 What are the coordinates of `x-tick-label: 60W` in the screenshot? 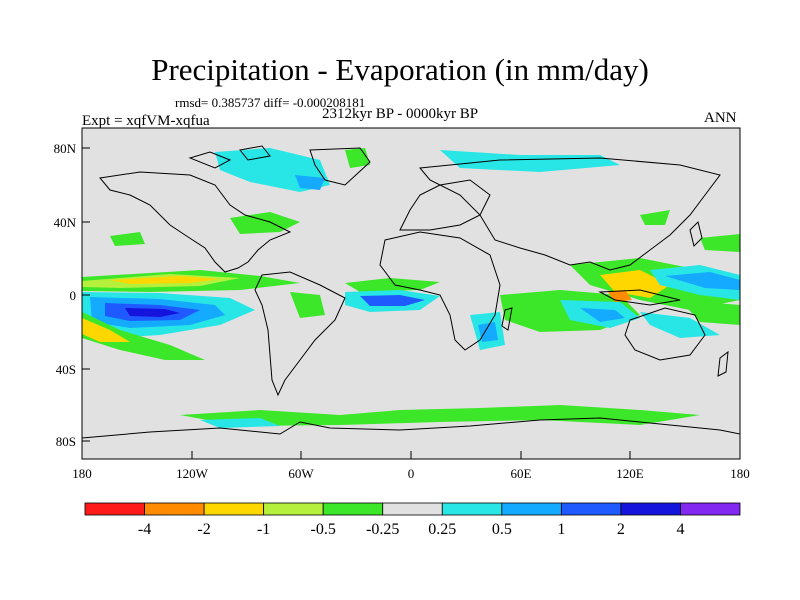 It's located at (301, 473).